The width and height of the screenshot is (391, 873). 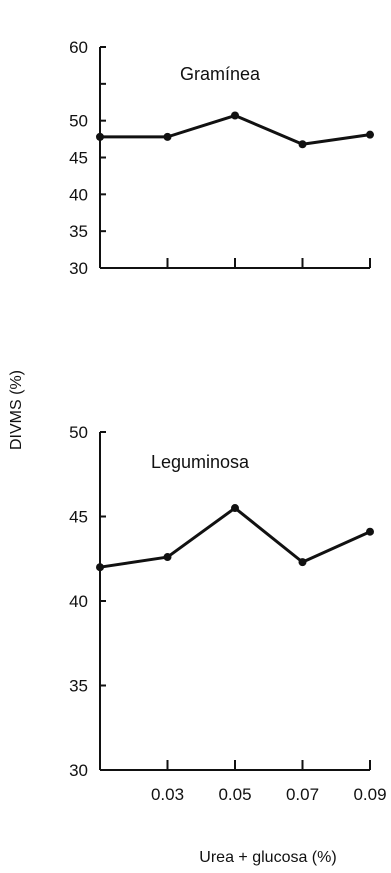 What do you see at coordinates (200, 462) in the screenshot?
I see `panel-title: Leguminosa` at bounding box center [200, 462].